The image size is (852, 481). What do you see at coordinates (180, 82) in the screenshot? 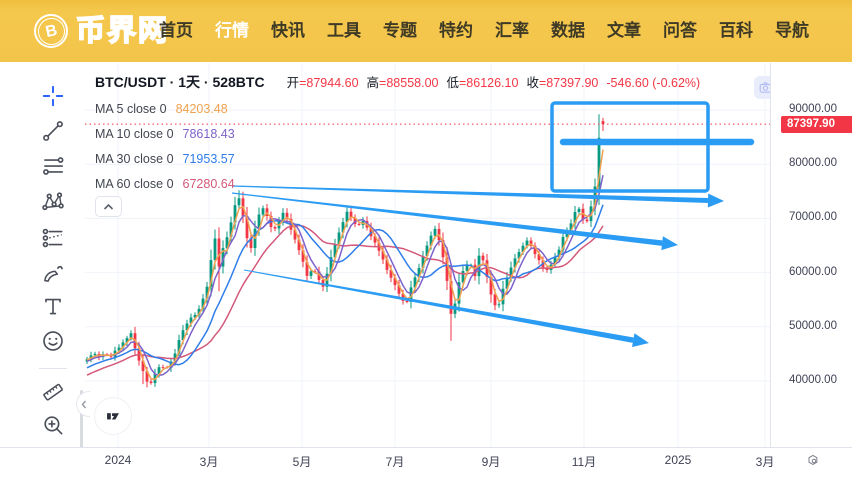
I see `symbol-title: BTC/USDT · 1天 · 528BTC` at bounding box center [180, 82].